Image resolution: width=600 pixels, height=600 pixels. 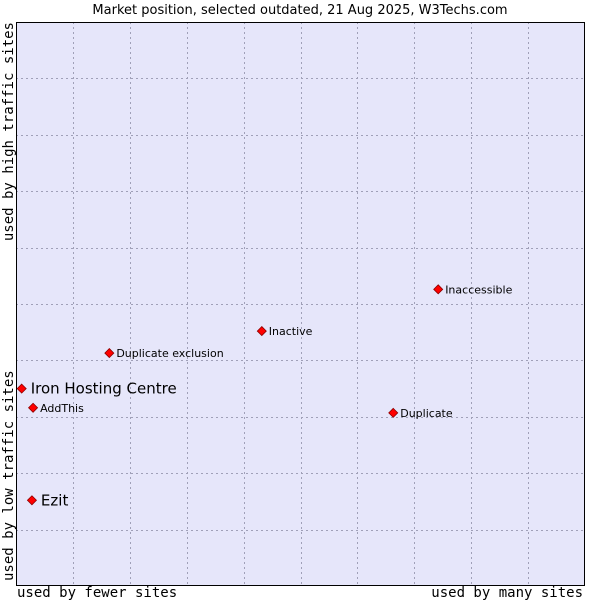 What do you see at coordinates (478, 289) in the screenshot?
I see `point-label: Inaccessible` at bounding box center [478, 289].